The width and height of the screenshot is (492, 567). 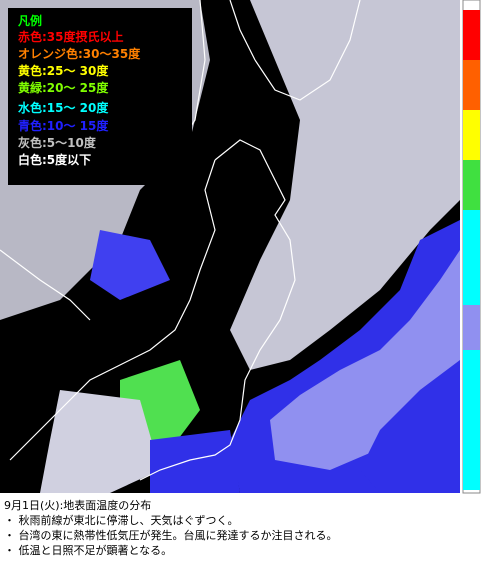 I want to click on coast-hokkaido-west, so click(x=242, y=30).